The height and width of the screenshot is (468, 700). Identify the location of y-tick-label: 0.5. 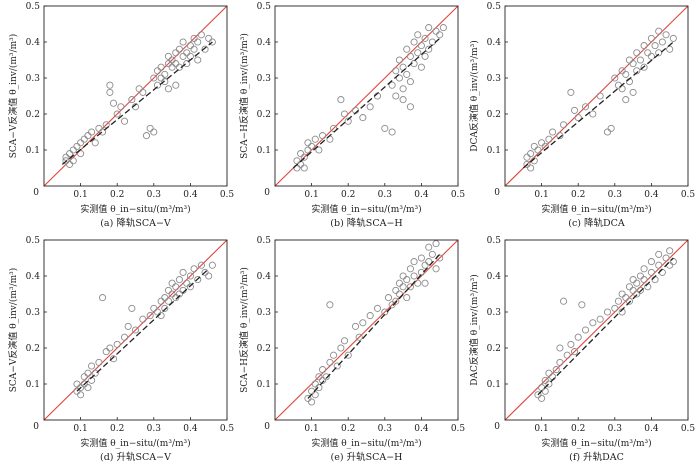
(264, 241).